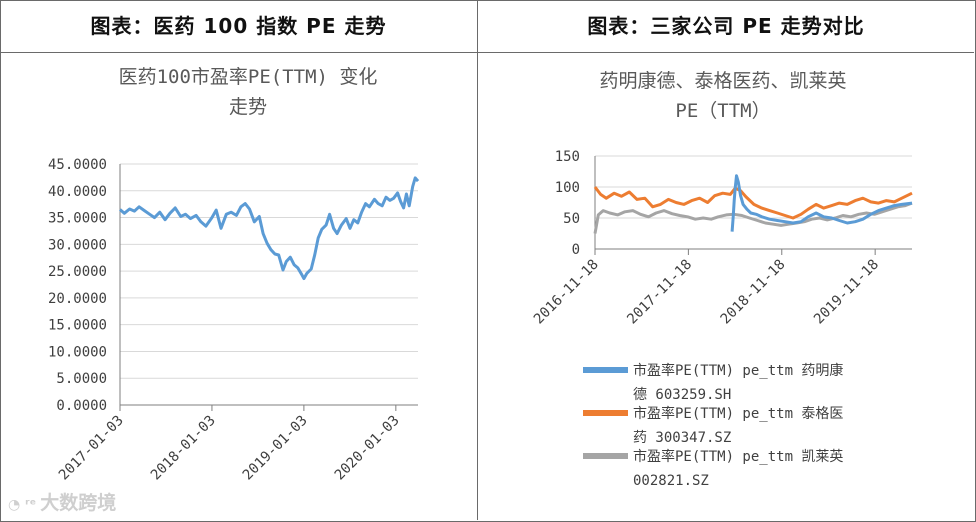 Image resolution: width=976 pixels, height=522 pixels. I want to click on left-x-tick-label: 2018-01-03, so click(183, 448).